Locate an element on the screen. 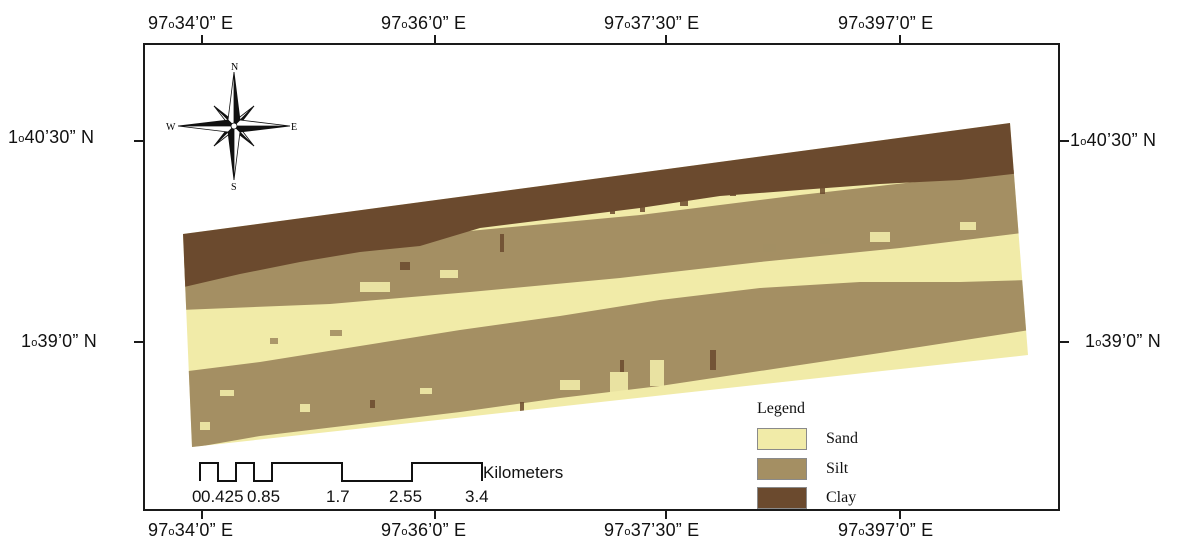  coord-left-1: 1o40’30” N is located at coordinates (51, 137).